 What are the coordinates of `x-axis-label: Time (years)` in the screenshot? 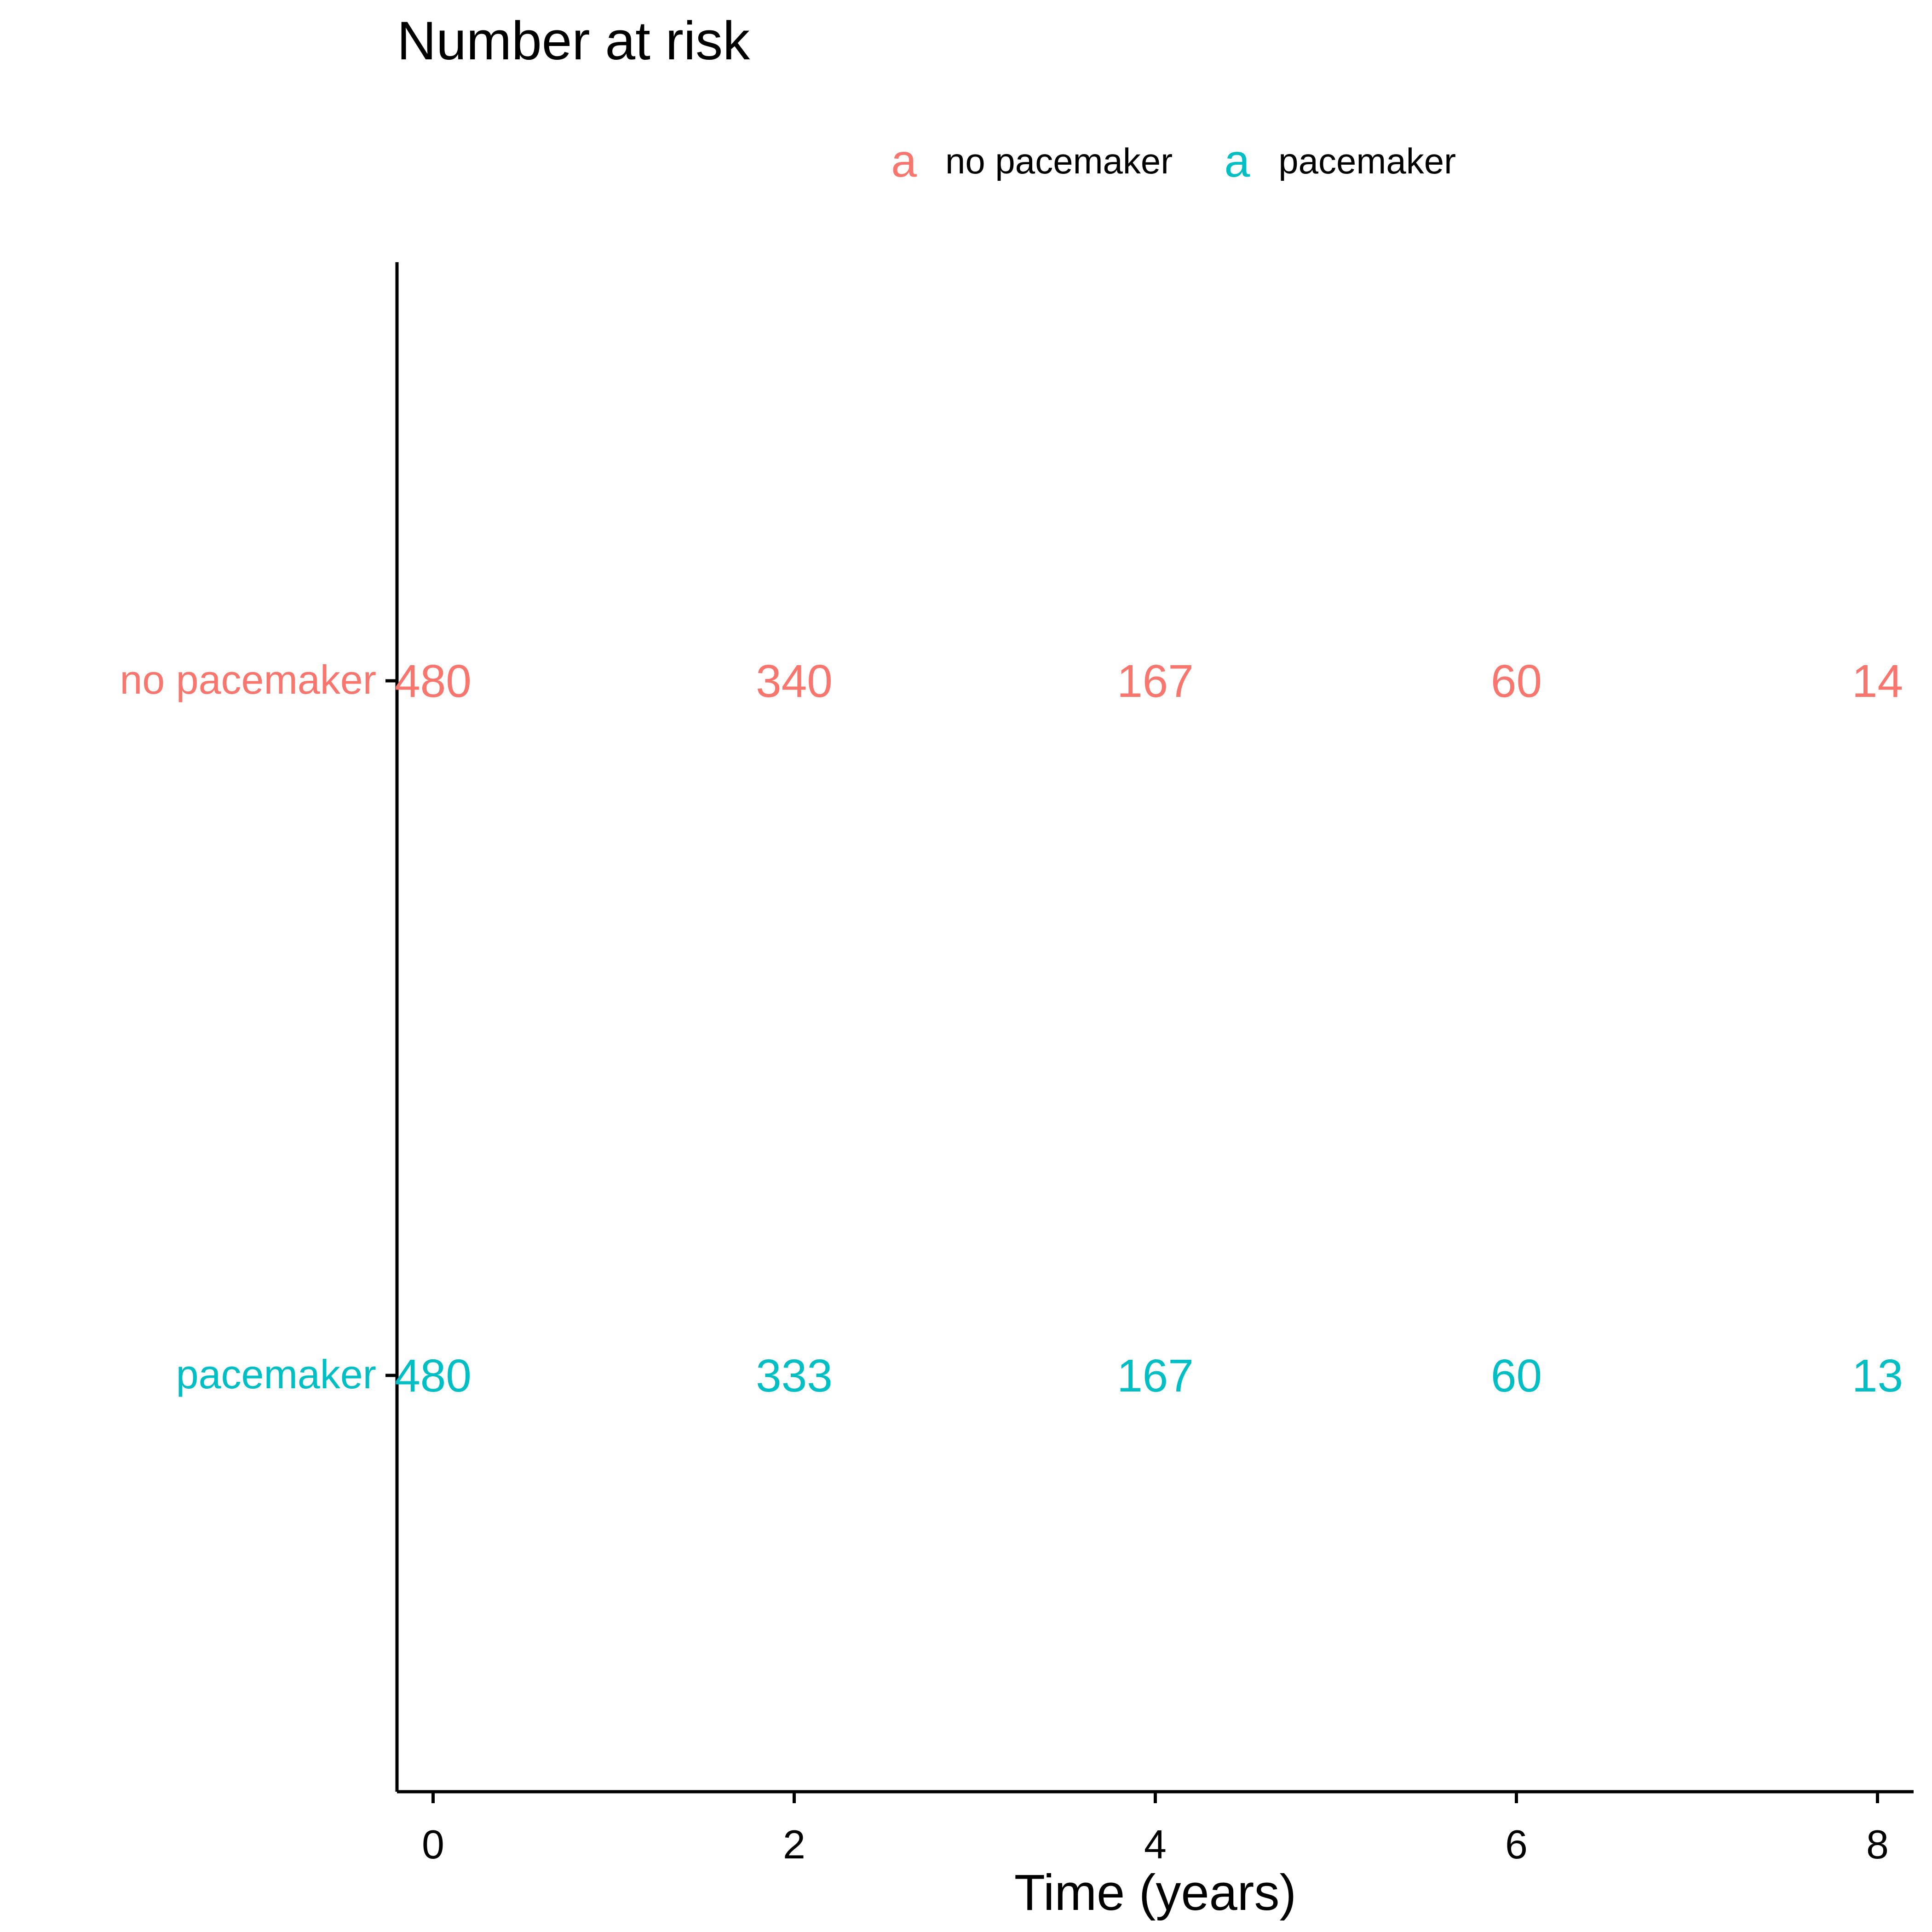 It's located at (1155, 1892).